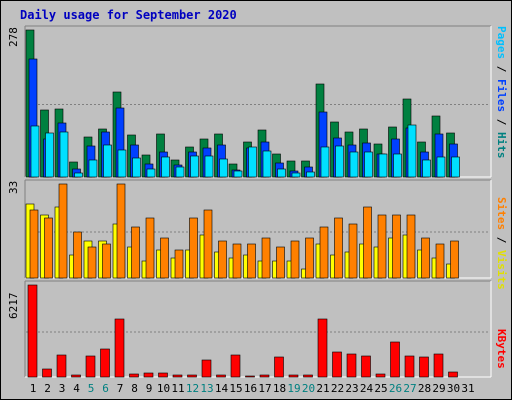 The image size is (512, 400). What do you see at coordinates (467, 388) in the screenshot?
I see `x-tick-label: 31` at bounding box center [467, 388].